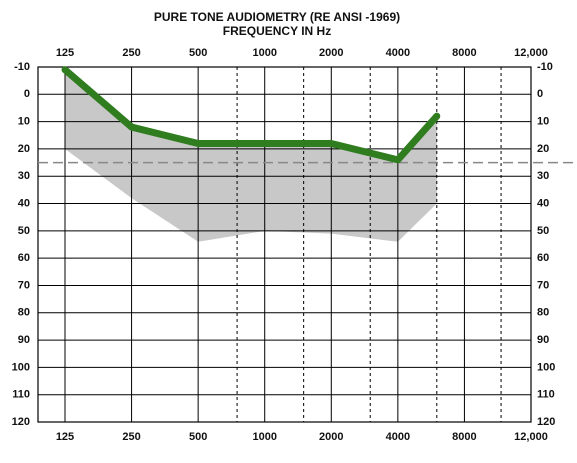 This screenshot has width=577, height=463. I want to click on y-tick-label: 0, so click(27, 94).